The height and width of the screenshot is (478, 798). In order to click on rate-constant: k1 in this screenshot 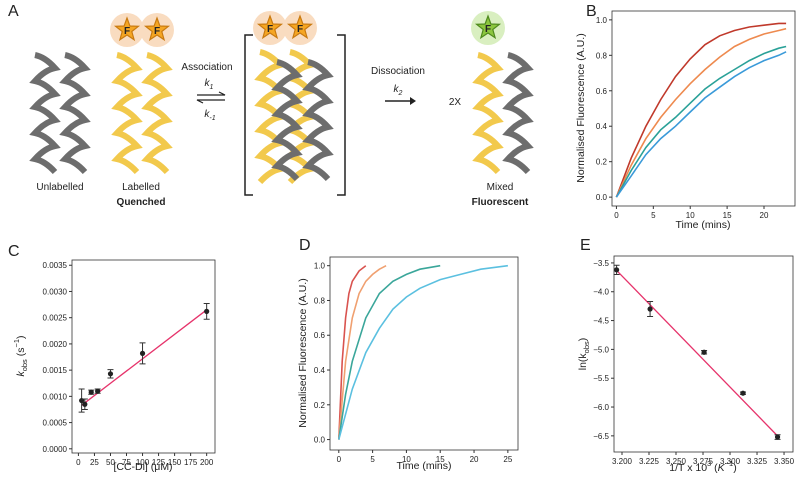, I will do `click(209, 84)`.